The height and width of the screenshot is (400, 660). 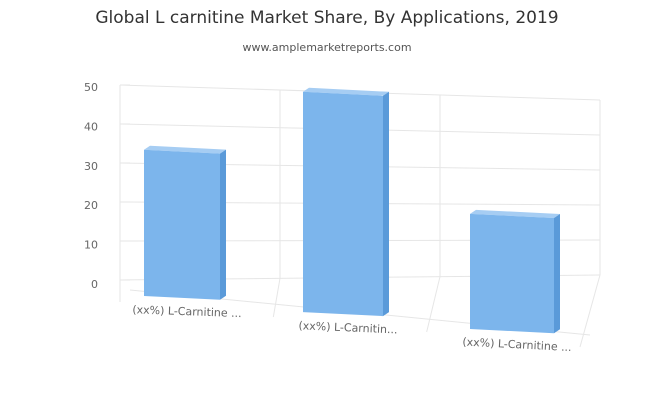 I want to click on y-tick-label: 50, so click(x=91, y=87).